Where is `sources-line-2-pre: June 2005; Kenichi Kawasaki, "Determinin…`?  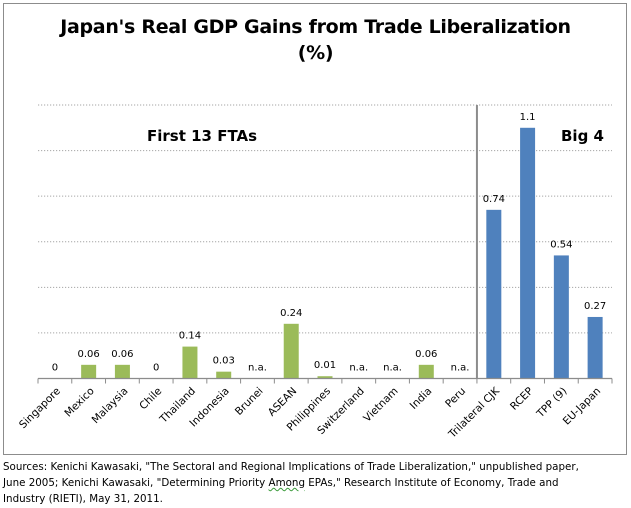
sources-line-2-pre: June 2005; Kenichi Kawasaki, "Determinin… is located at coordinates (136, 483).